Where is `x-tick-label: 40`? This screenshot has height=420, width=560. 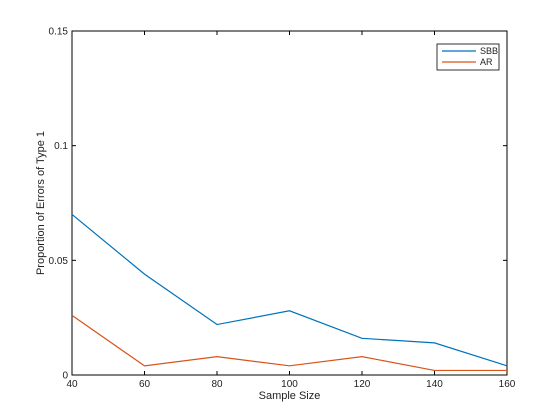
x-tick-label: 40 is located at coordinates (72, 384).